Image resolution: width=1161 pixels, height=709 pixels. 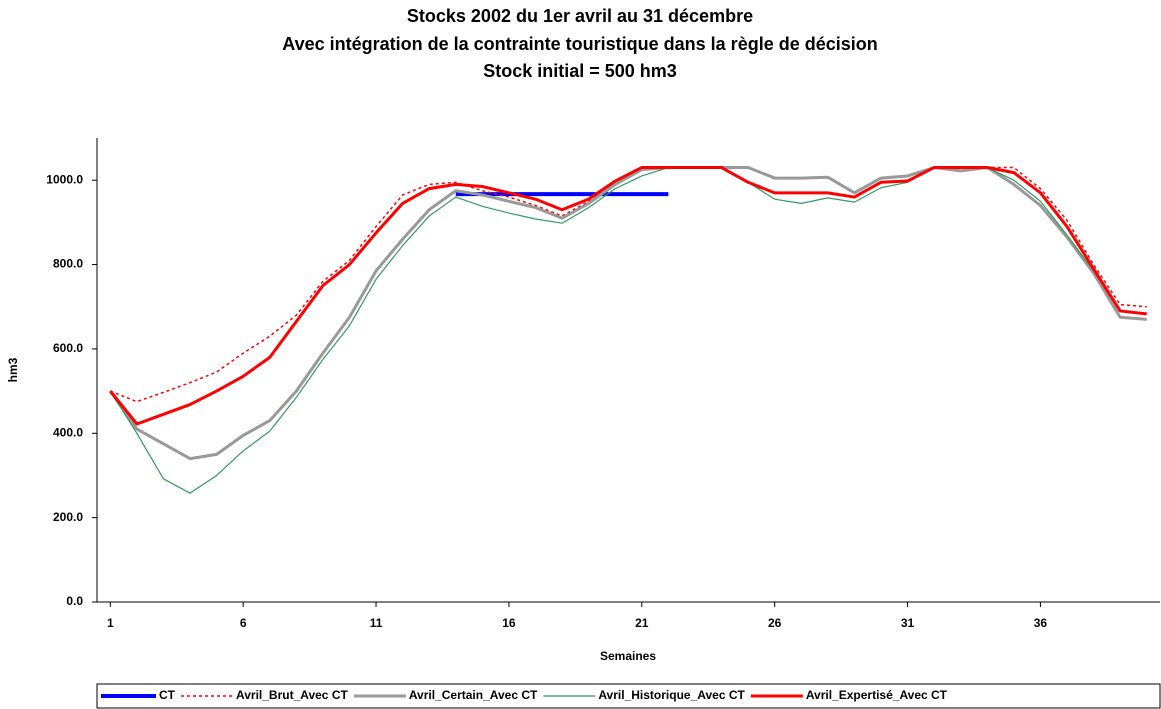 What do you see at coordinates (13, 369) in the screenshot?
I see `y-axis-label: hm3` at bounding box center [13, 369].